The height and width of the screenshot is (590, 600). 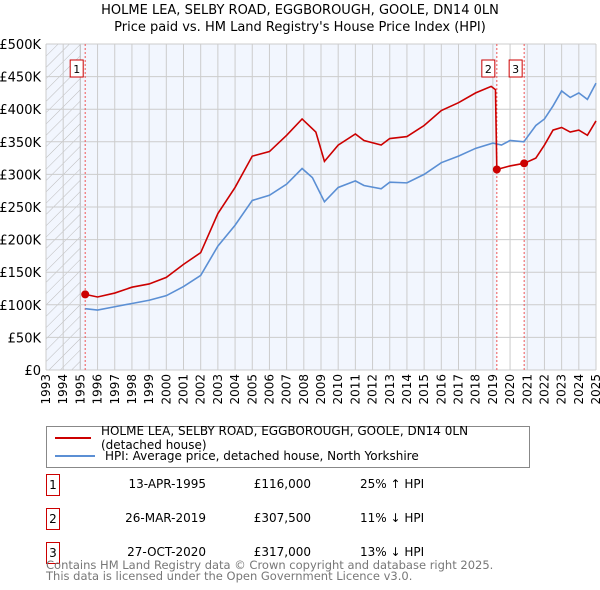 I want to click on x-tick-label: 2025, so click(x=594, y=389).